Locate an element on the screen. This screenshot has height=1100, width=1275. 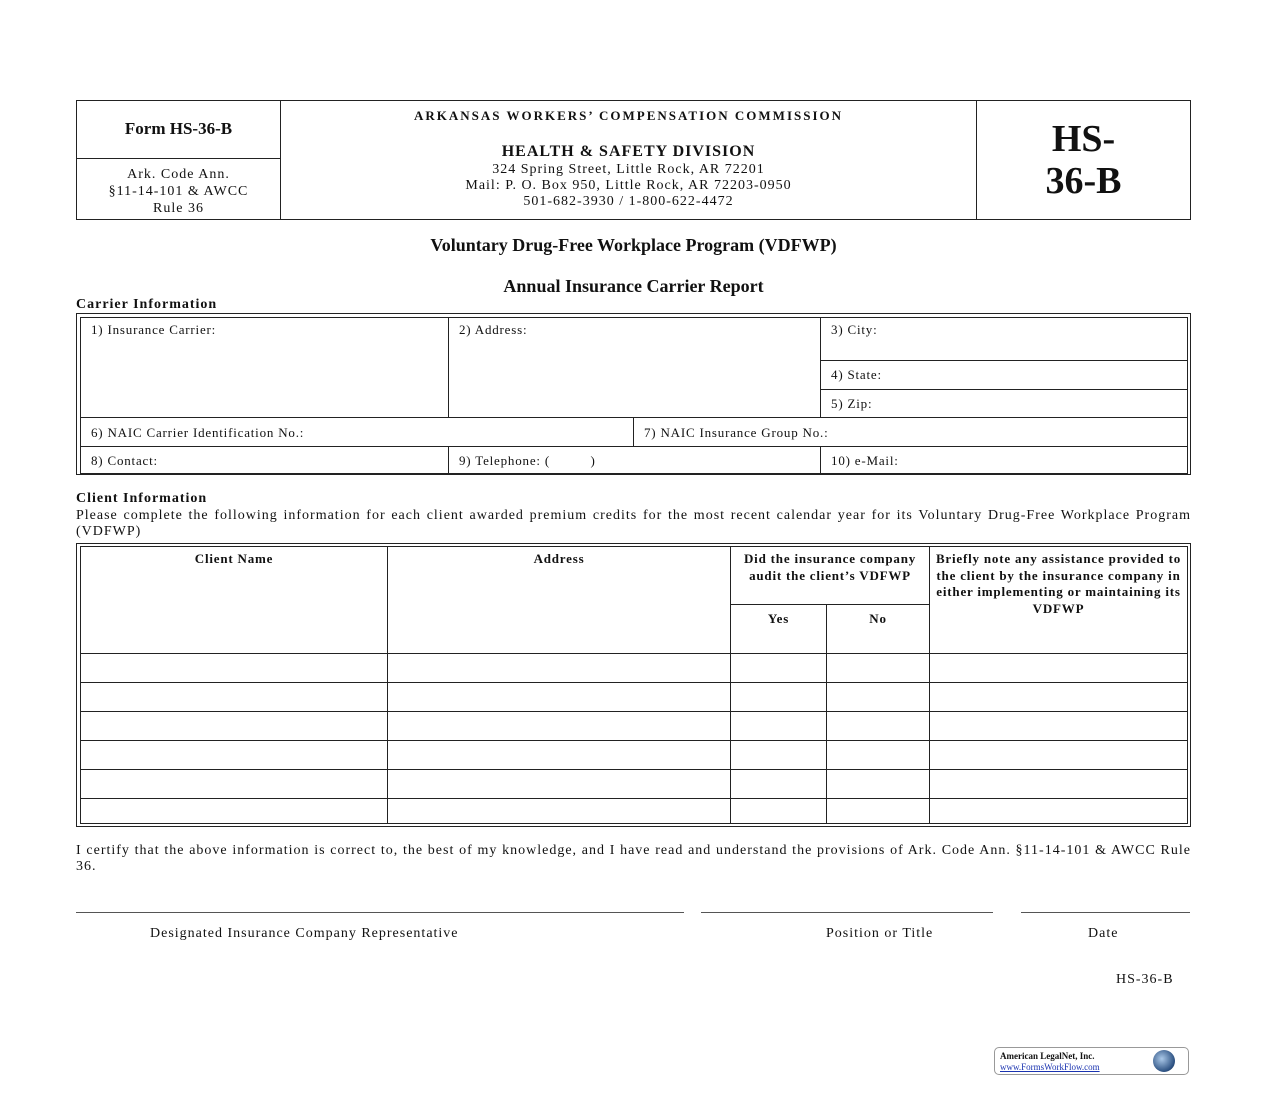
globe-icon is located at coordinates (1164, 1061).